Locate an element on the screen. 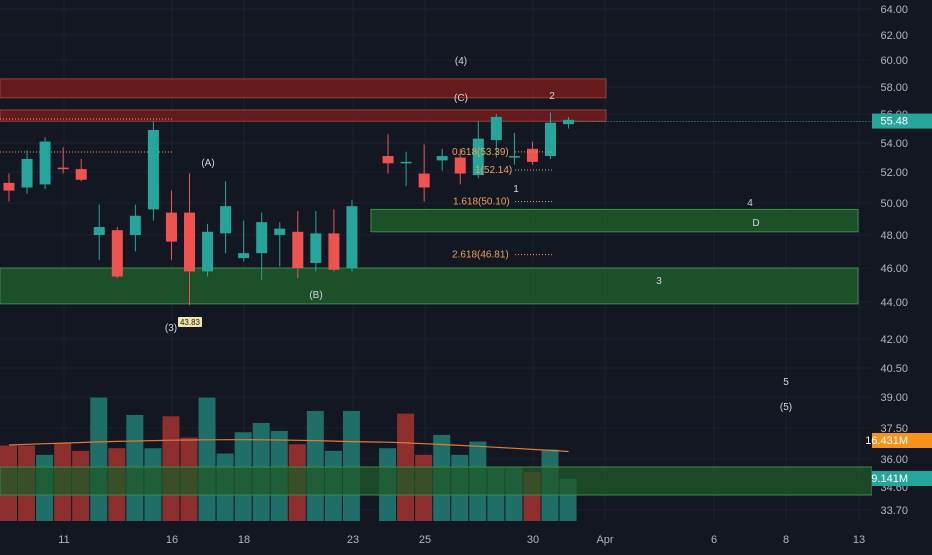 The image size is (932, 555). fib-label: 1(52.14) is located at coordinates (493, 170).